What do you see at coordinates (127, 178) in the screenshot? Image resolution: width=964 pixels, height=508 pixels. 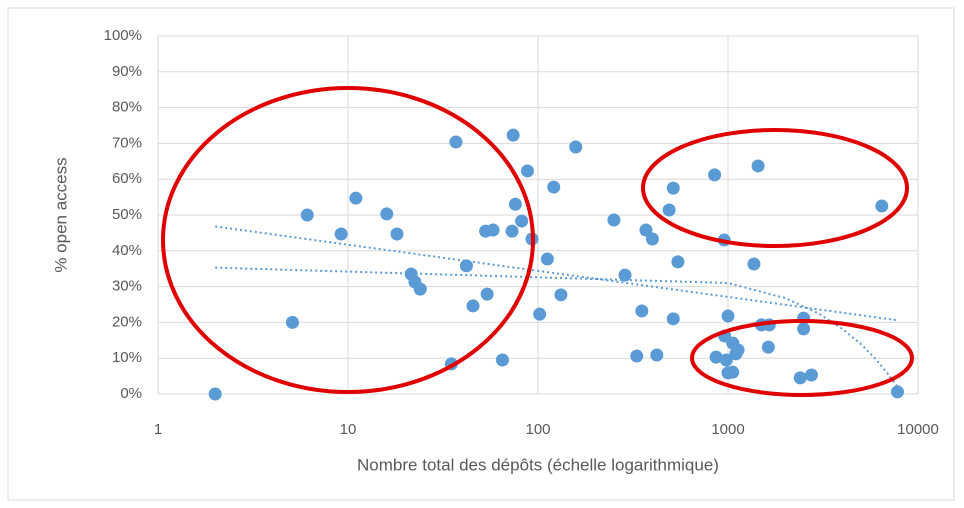 I see `y-tick-label: 60%` at bounding box center [127, 178].